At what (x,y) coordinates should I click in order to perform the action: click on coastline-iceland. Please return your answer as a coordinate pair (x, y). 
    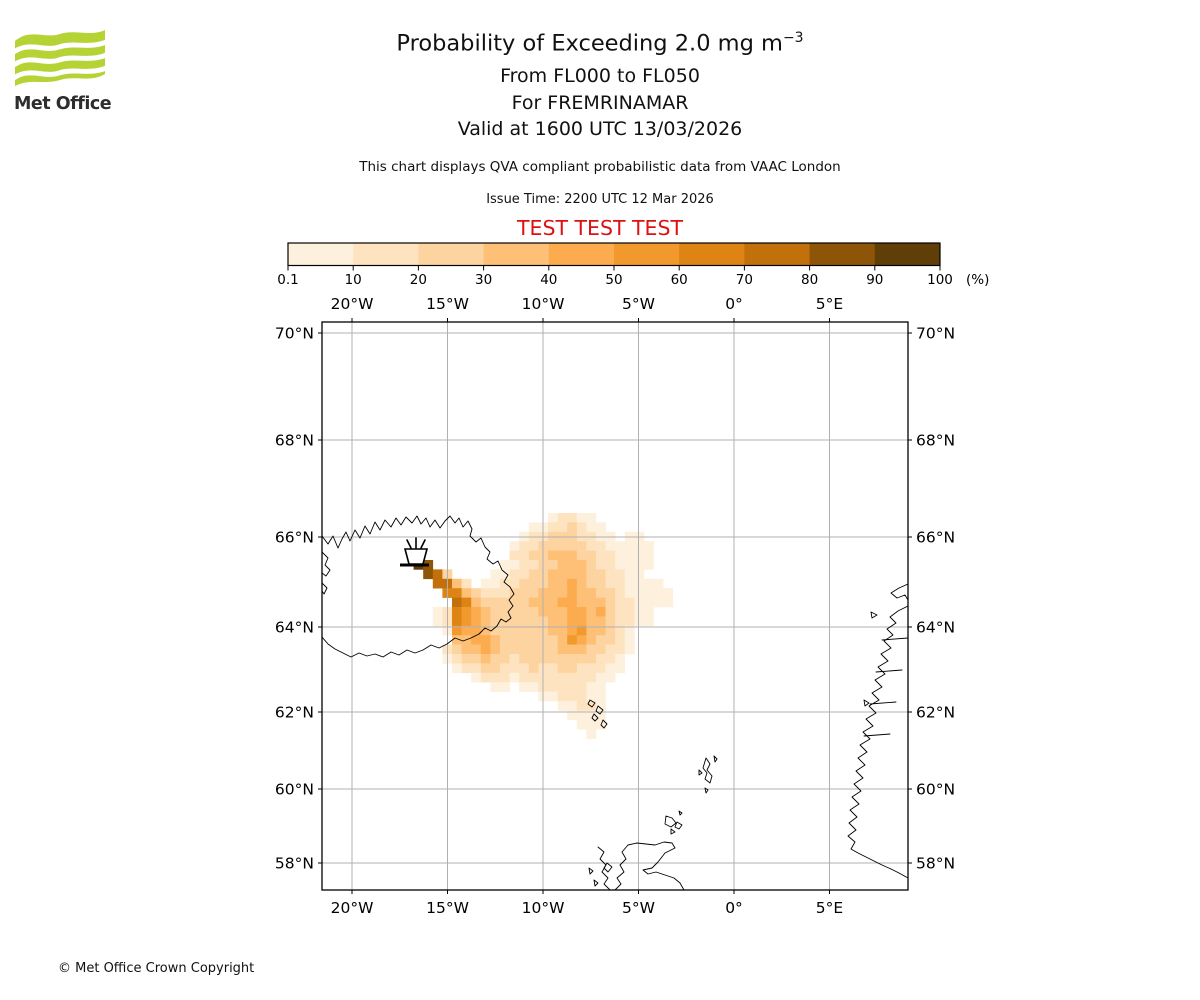
    Looking at the image, I should click on (418, 586).